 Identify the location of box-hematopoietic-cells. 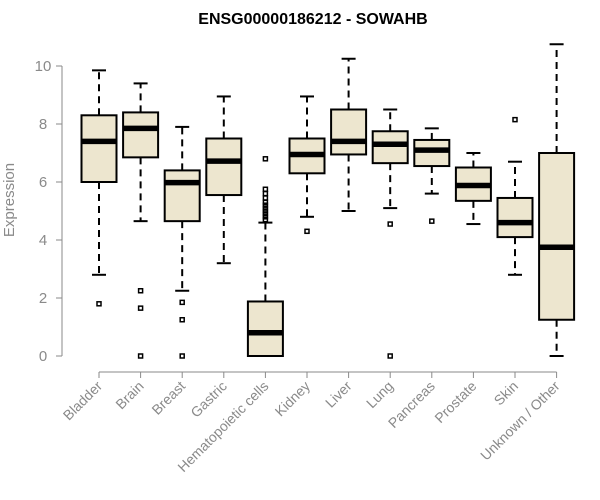
(265, 257).